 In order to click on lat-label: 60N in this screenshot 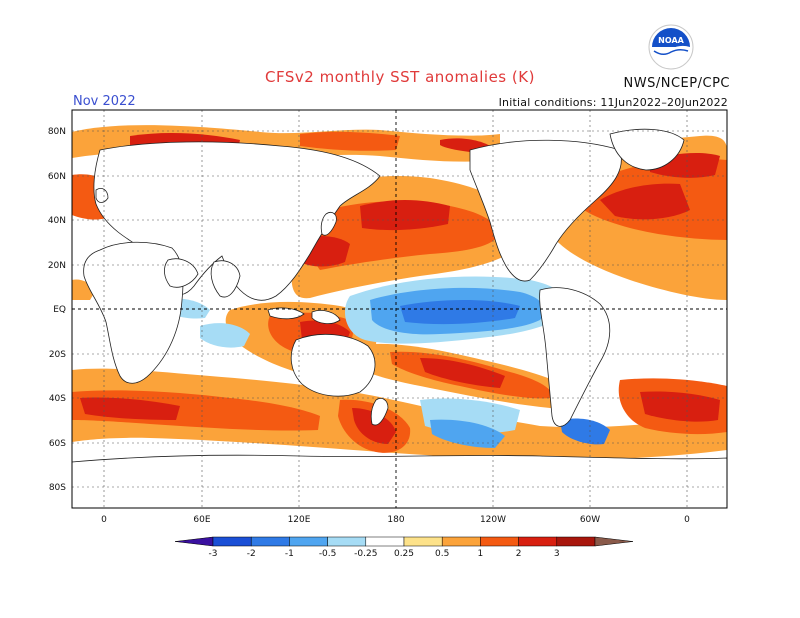, I will do `click(57, 177)`.